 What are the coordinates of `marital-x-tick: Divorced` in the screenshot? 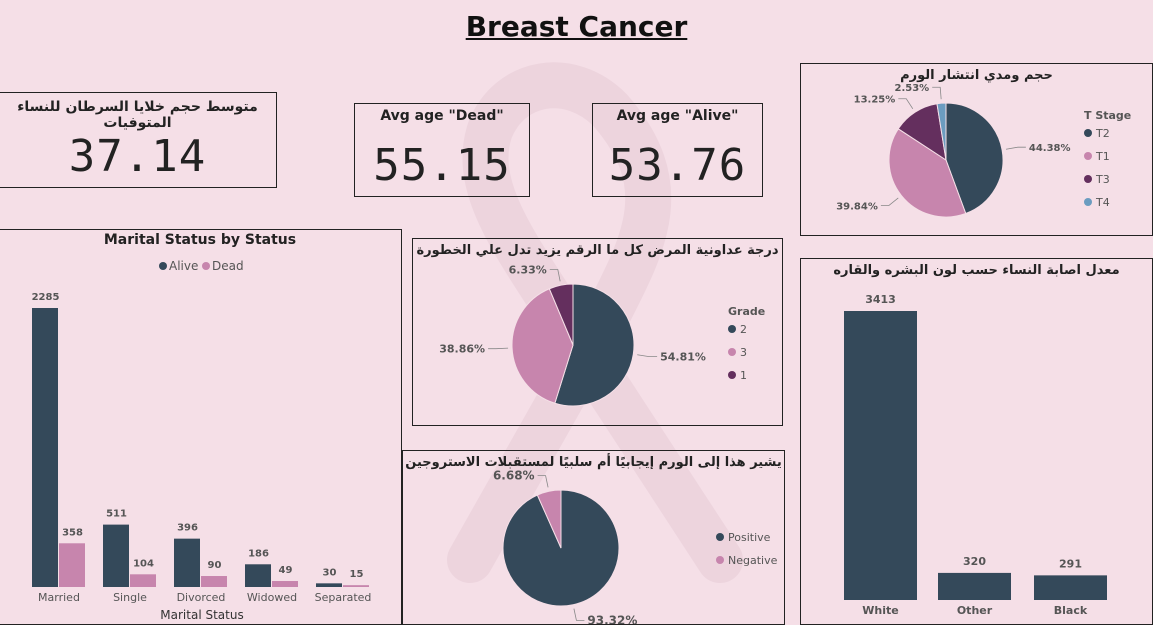 It's located at (201, 597).